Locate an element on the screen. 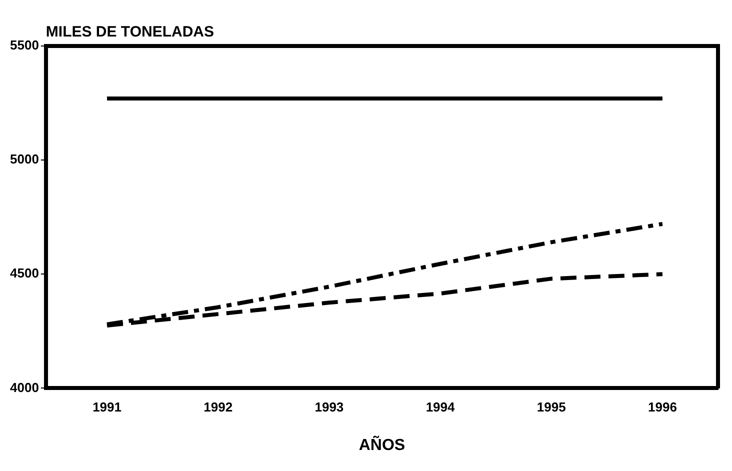 Image resolution: width=732 pixels, height=471 pixels. y-tick-label: 4500 is located at coordinates (24, 273).